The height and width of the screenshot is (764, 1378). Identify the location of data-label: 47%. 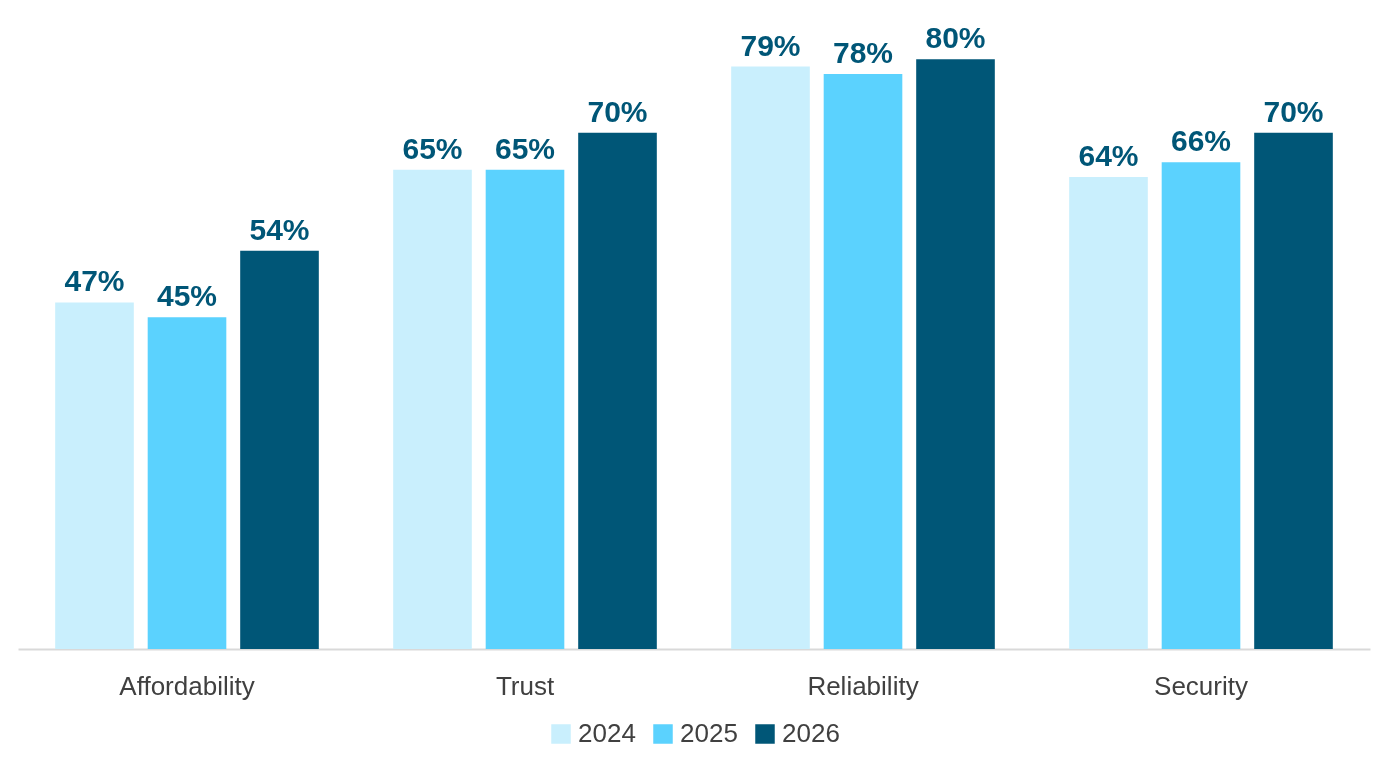
(94, 281).